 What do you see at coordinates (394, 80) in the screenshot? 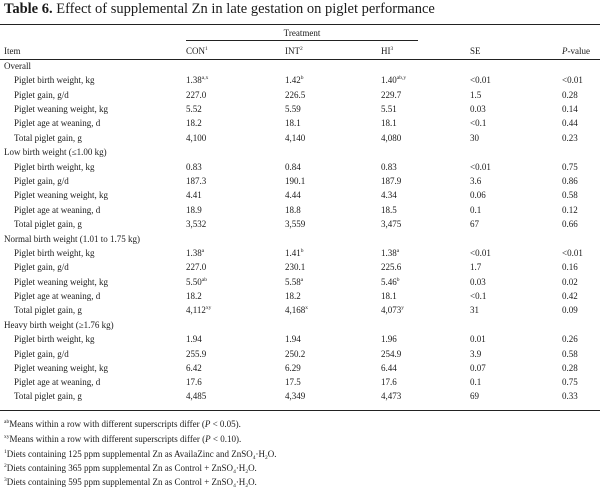
I see `cell-hi: 1.40ab,y` at bounding box center [394, 80].